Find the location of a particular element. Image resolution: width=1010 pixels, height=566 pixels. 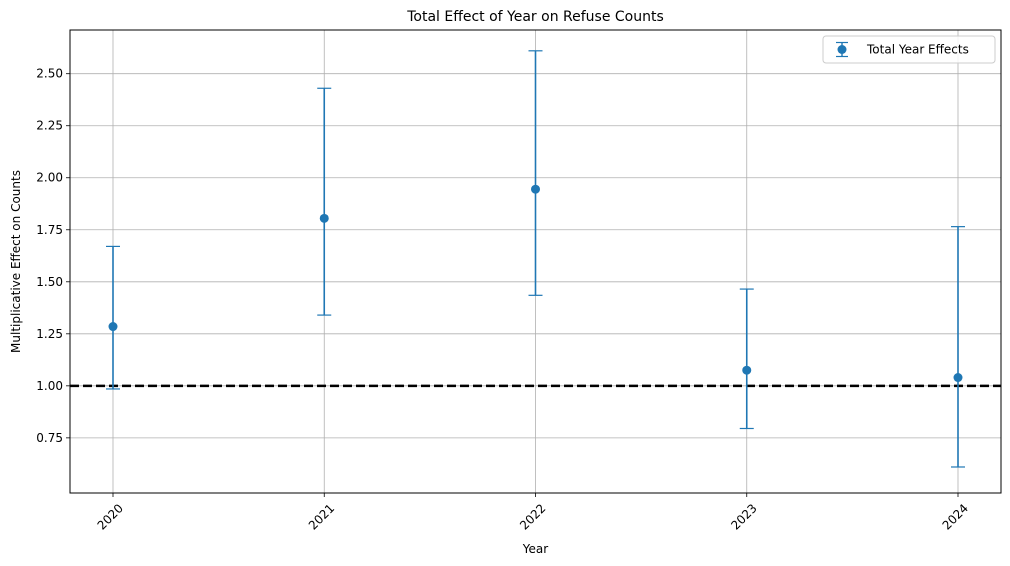

legend-marker is located at coordinates (842, 49).